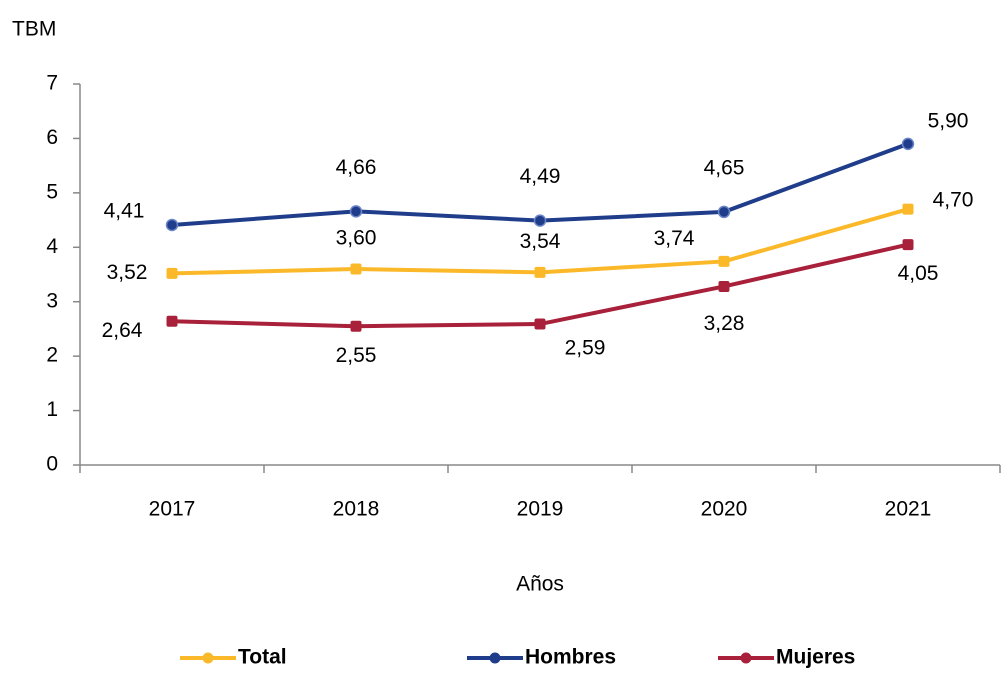 This screenshot has width=1003, height=678. What do you see at coordinates (540, 285) in the screenshot?
I see `series-line` at bounding box center [540, 285].